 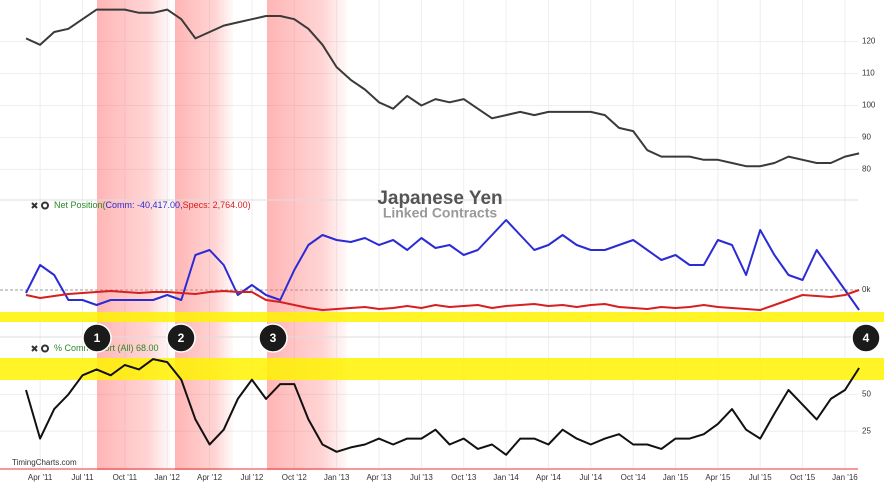 I want to click on annotation-label: 4, so click(x=866, y=338).